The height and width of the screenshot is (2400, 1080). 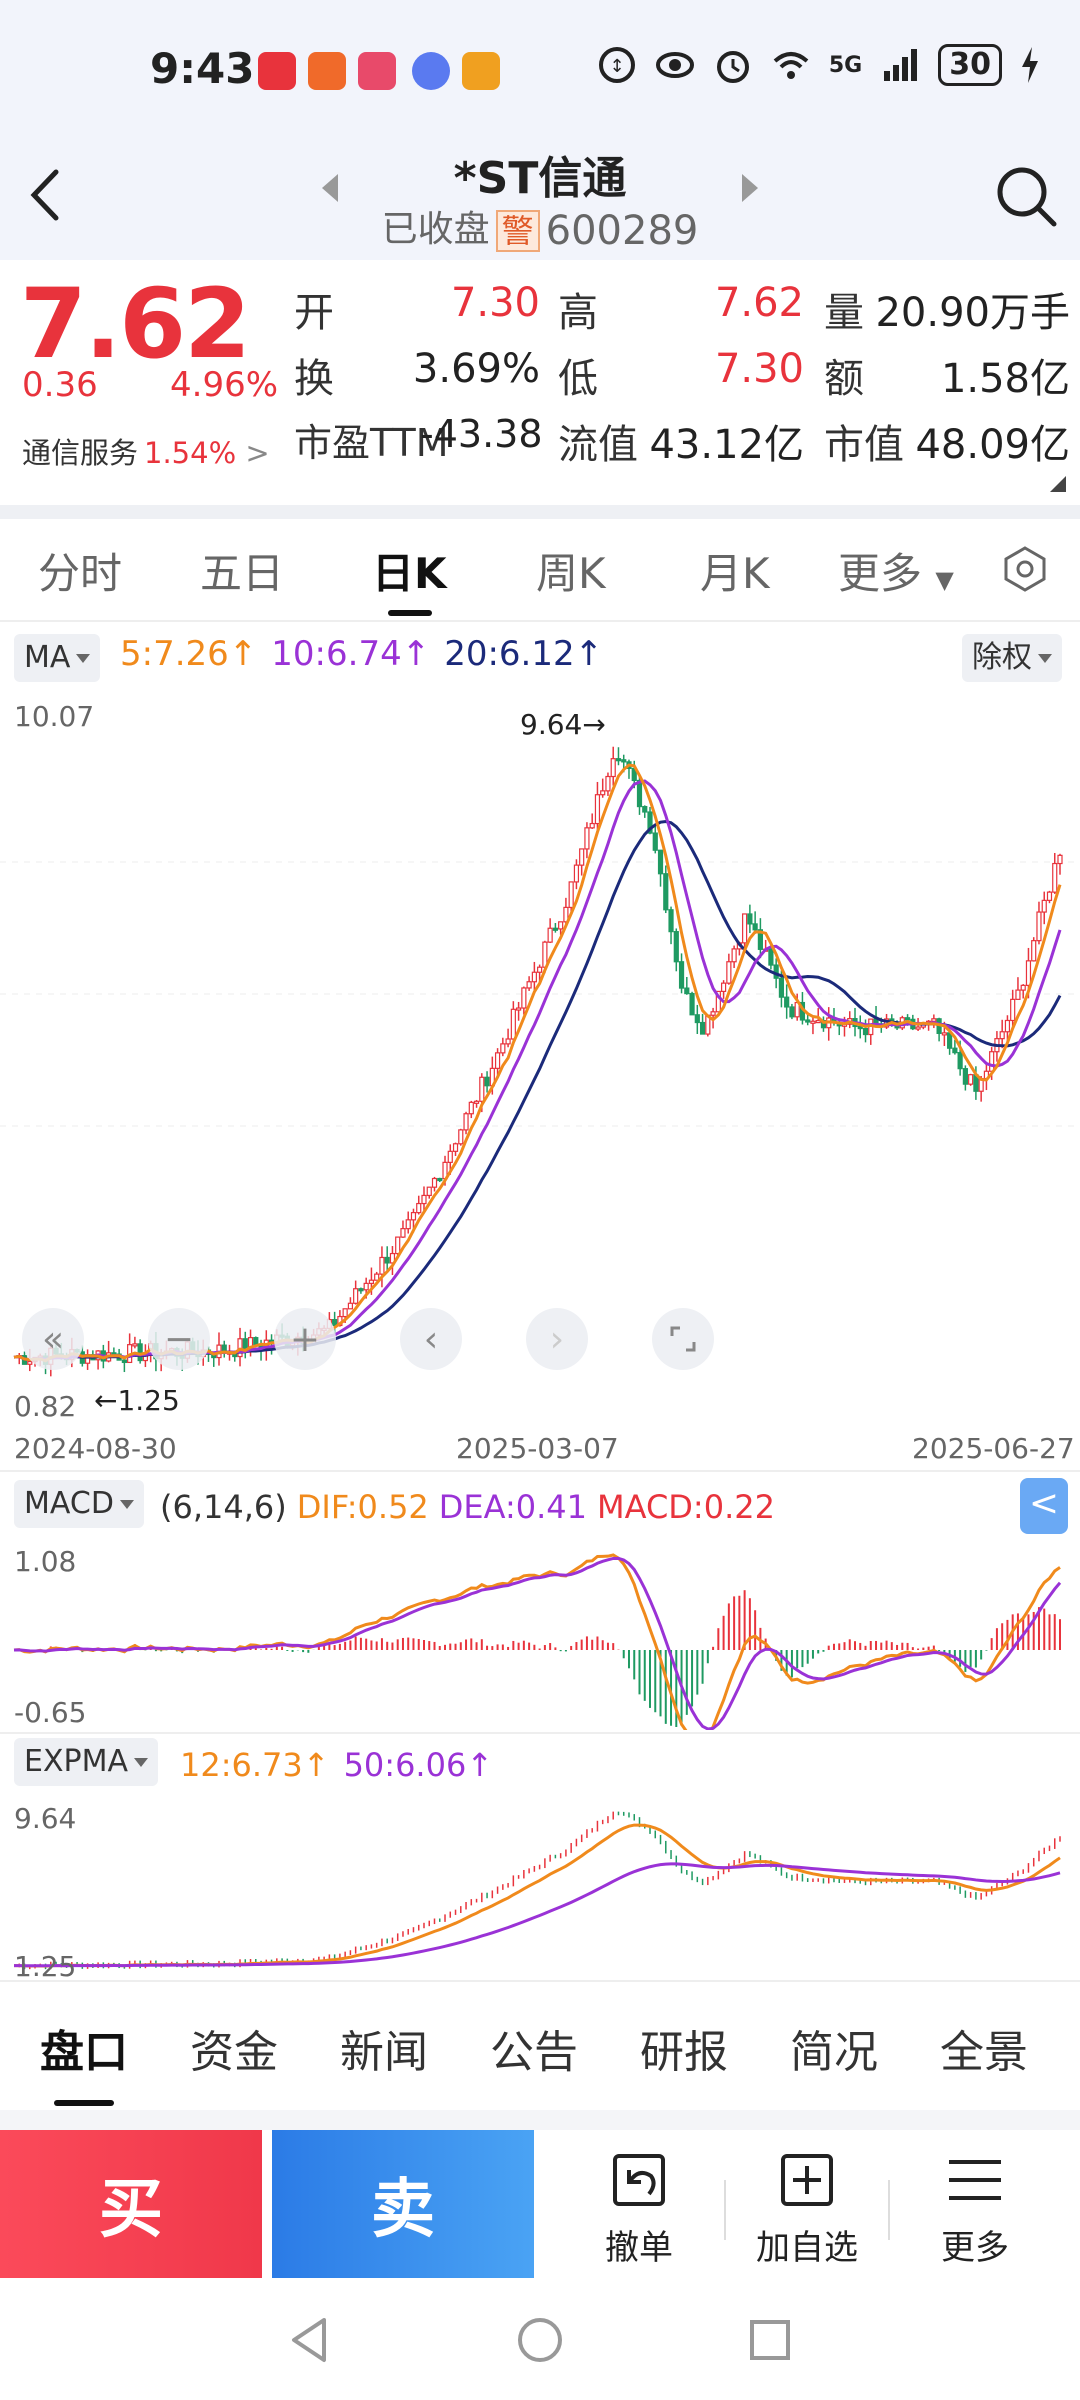 What do you see at coordinates (683, 1339) in the screenshot?
I see `fullscreen-button` at bounding box center [683, 1339].